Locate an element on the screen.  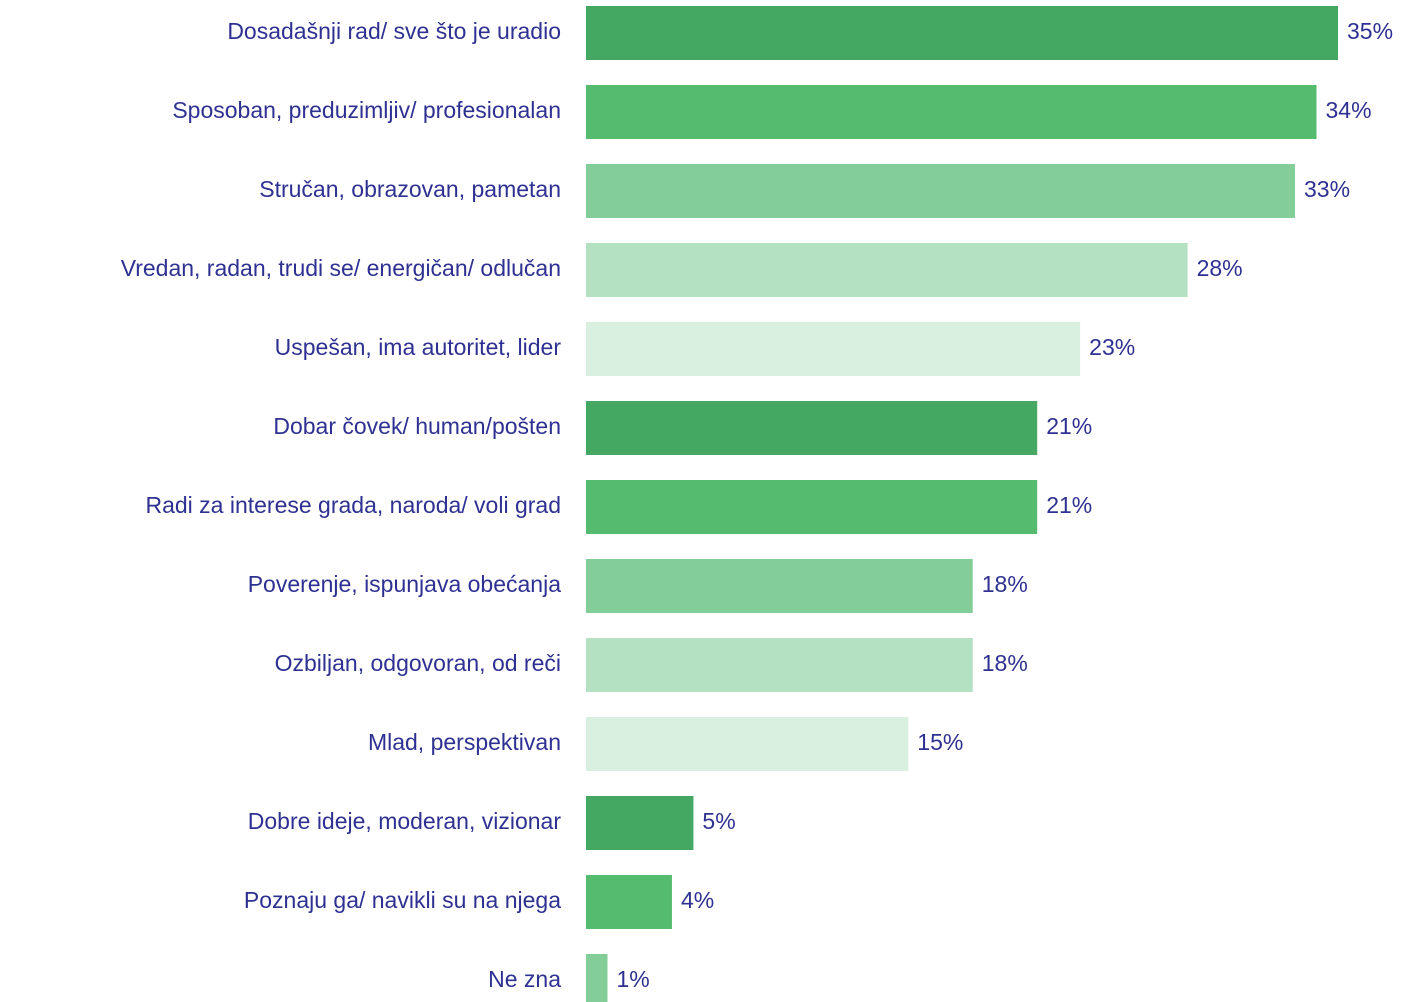
value-label: 5% is located at coordinates (718, 821).